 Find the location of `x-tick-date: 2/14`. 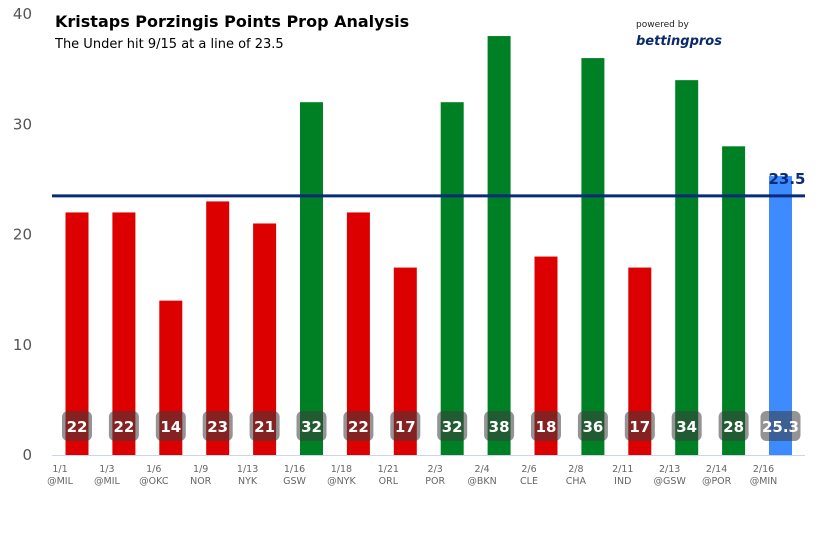

x-tick-date: 2/14 is located at coordinates (716, 469).